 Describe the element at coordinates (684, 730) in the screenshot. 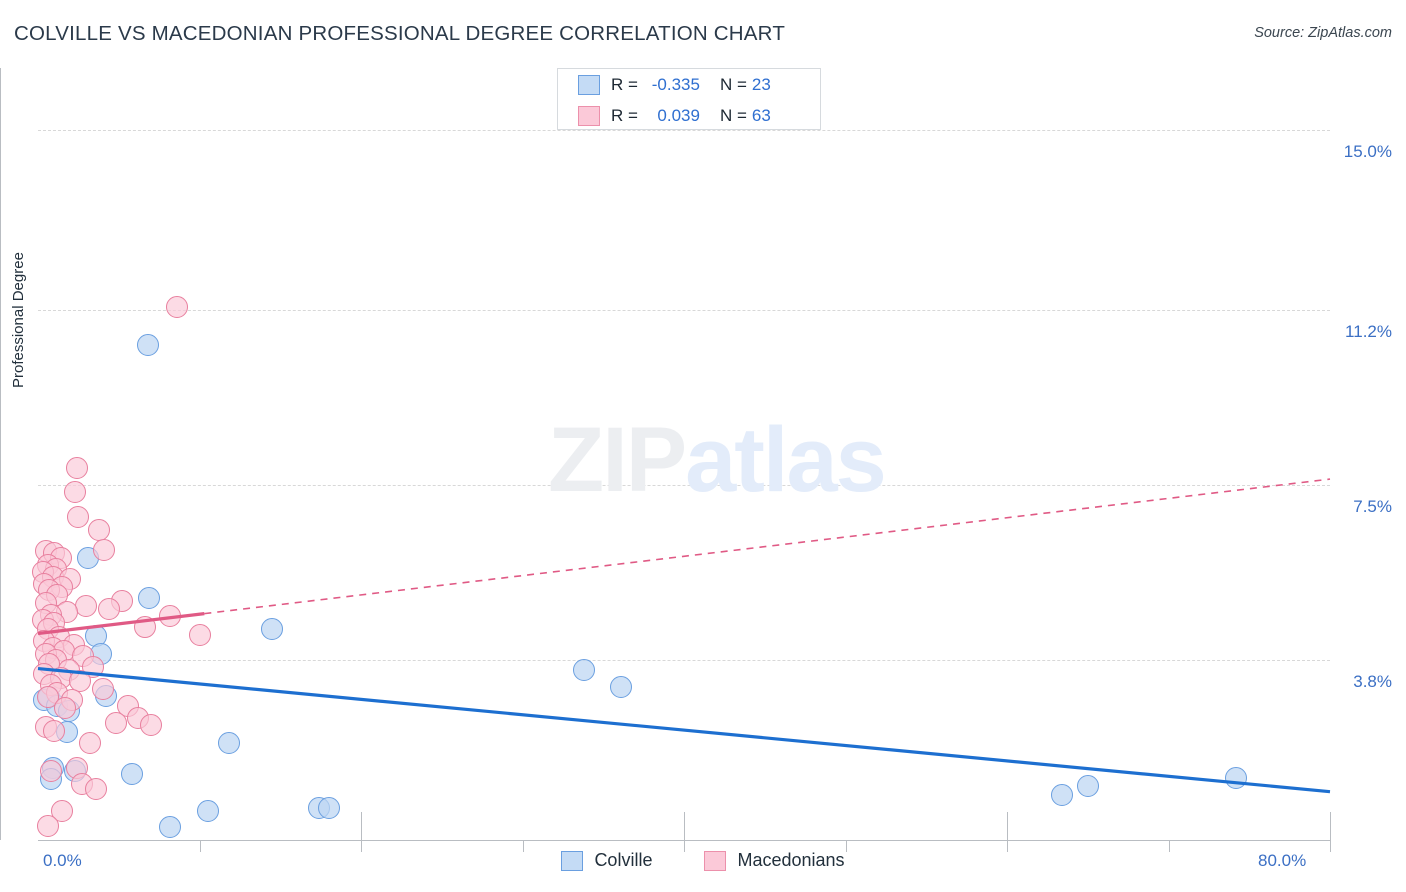

I see `trendline-colville` at that location.